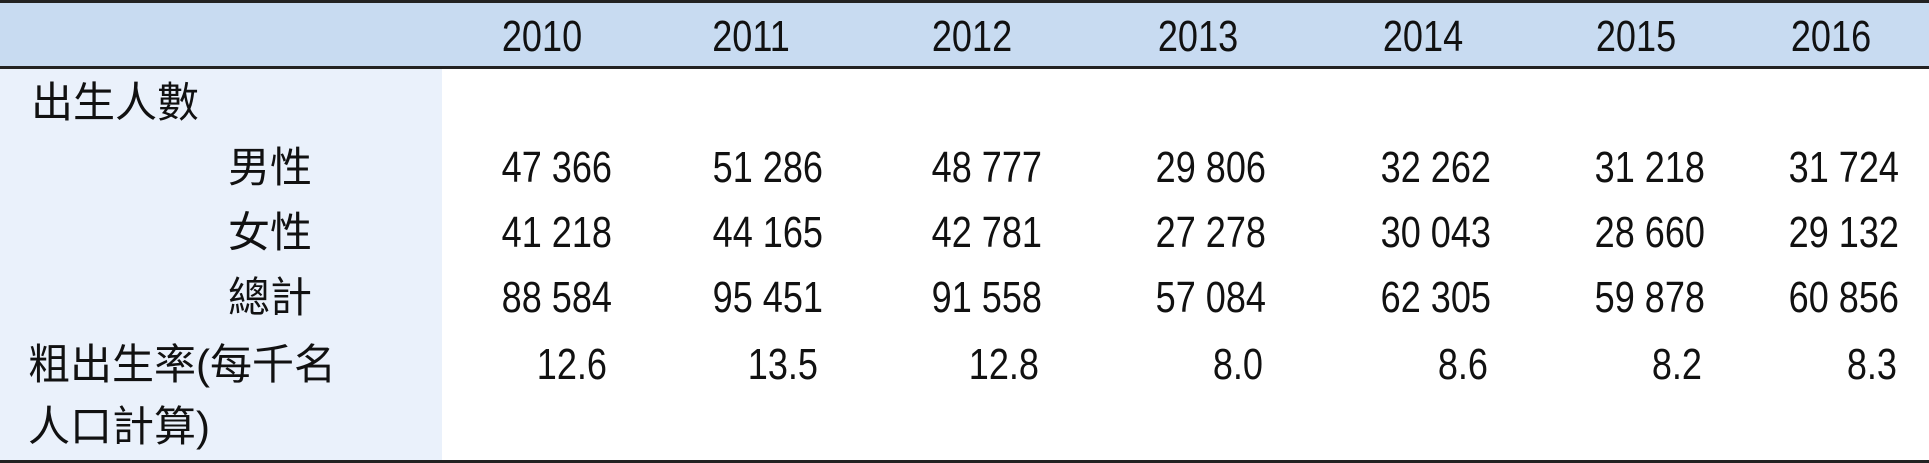 The width and height of the screenshot is (1929, 463). What do you see at coordinates (1210, 297) in the screenshot?
I see `count-cell: 57 084` at bounding box center [1210, 297].